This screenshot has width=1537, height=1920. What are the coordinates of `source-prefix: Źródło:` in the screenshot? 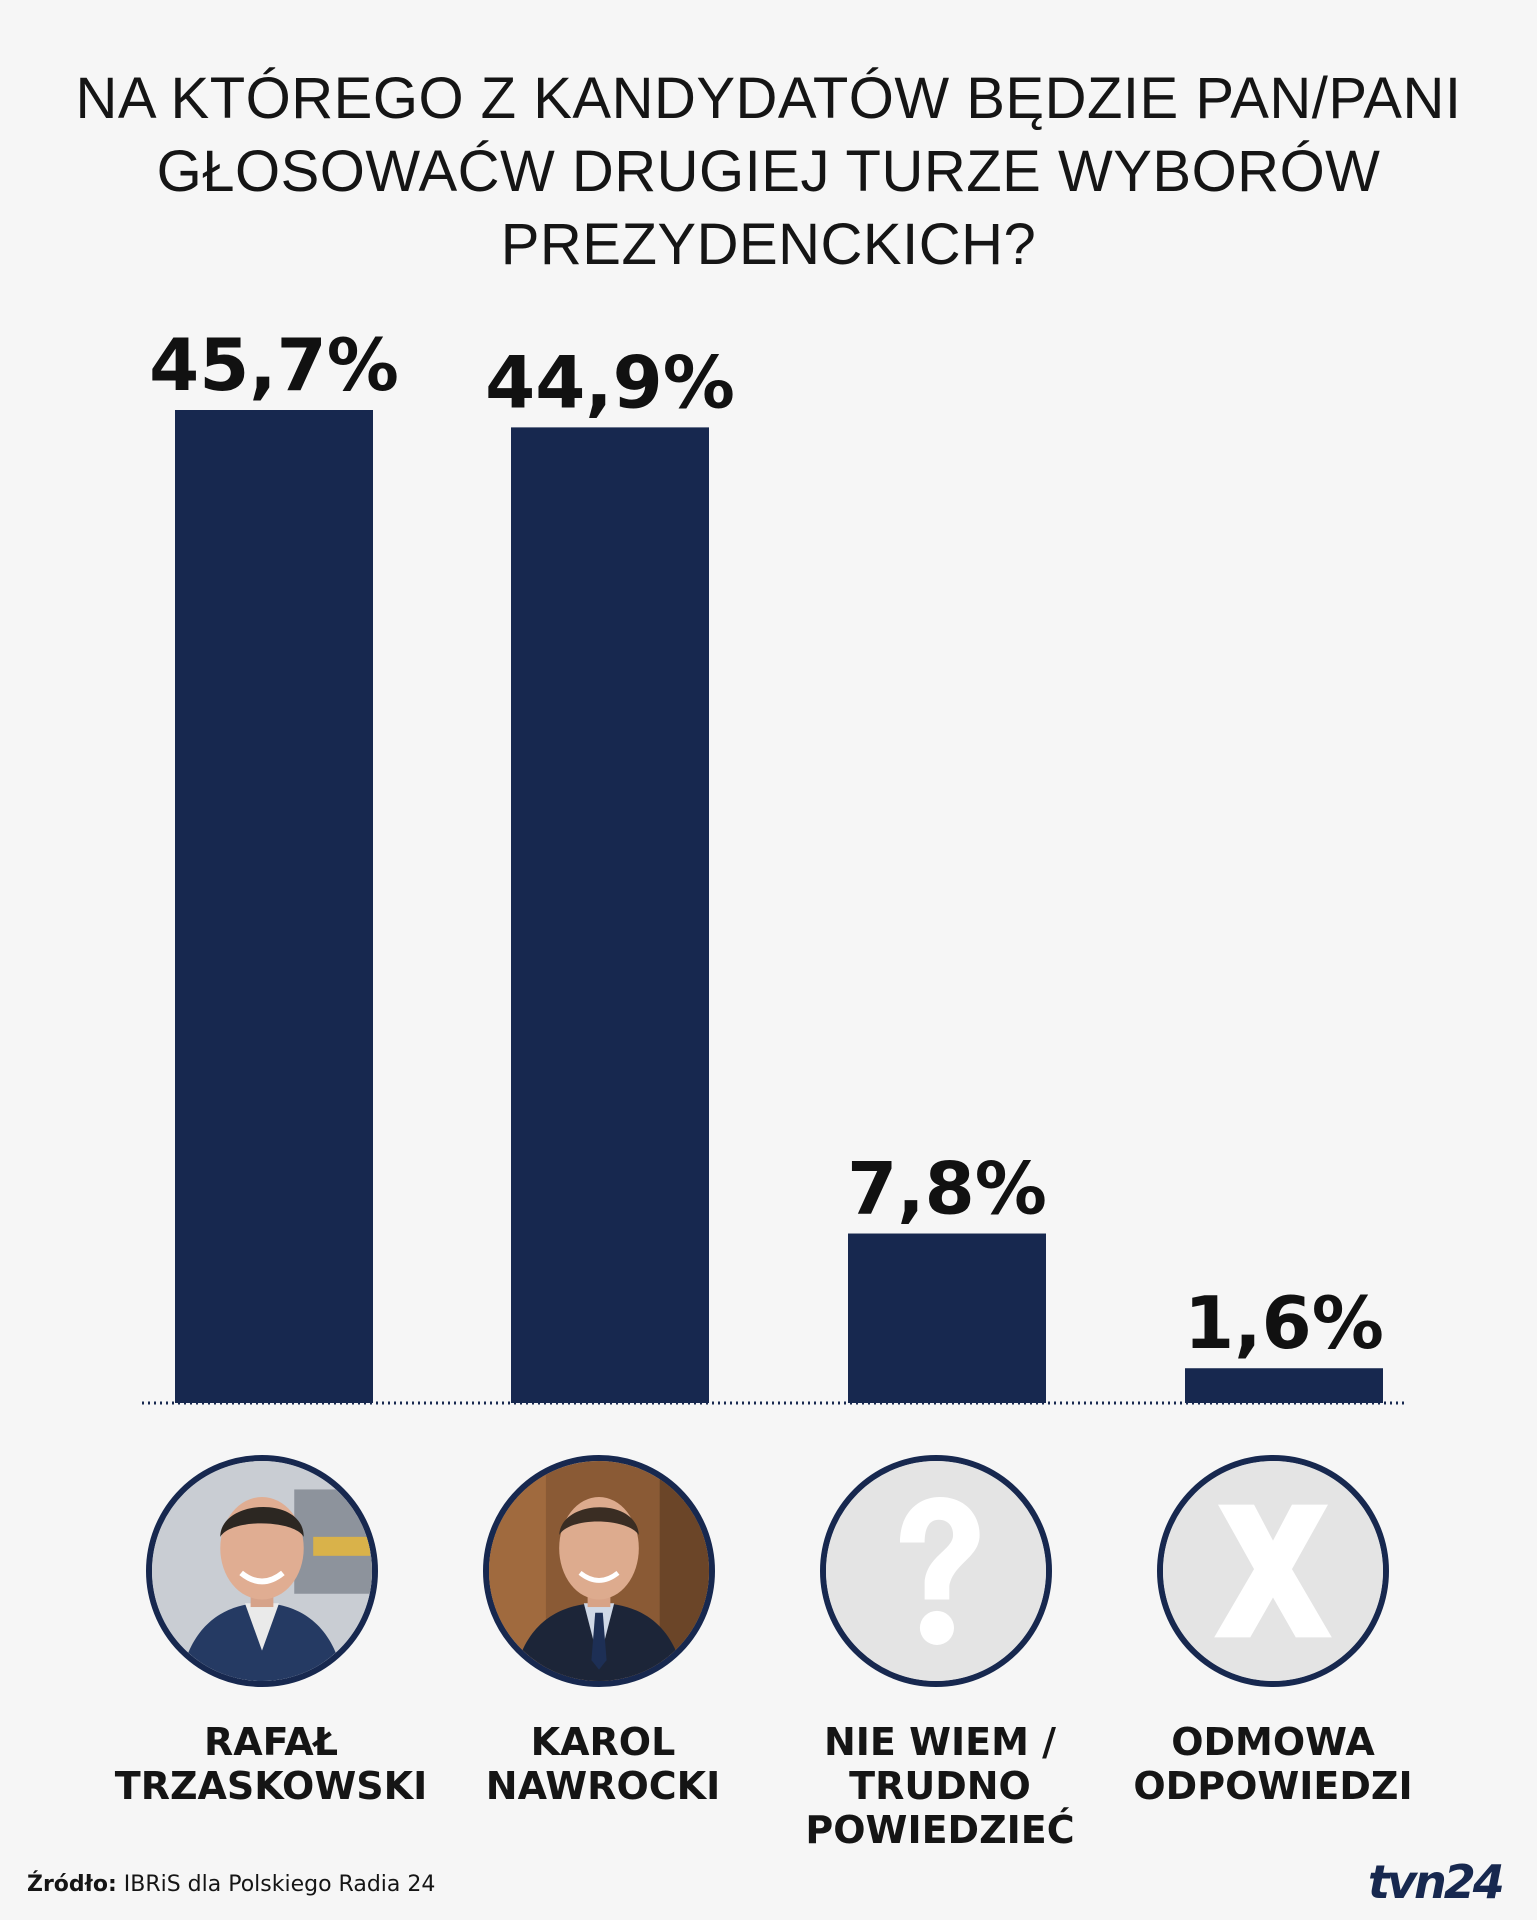 It's located at (72, 1884).